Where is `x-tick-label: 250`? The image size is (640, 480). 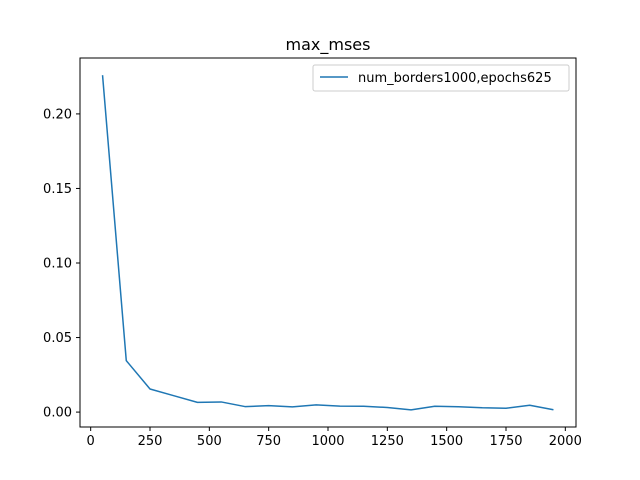 x-tick-label: 250 is located at coordinates (150, 441).